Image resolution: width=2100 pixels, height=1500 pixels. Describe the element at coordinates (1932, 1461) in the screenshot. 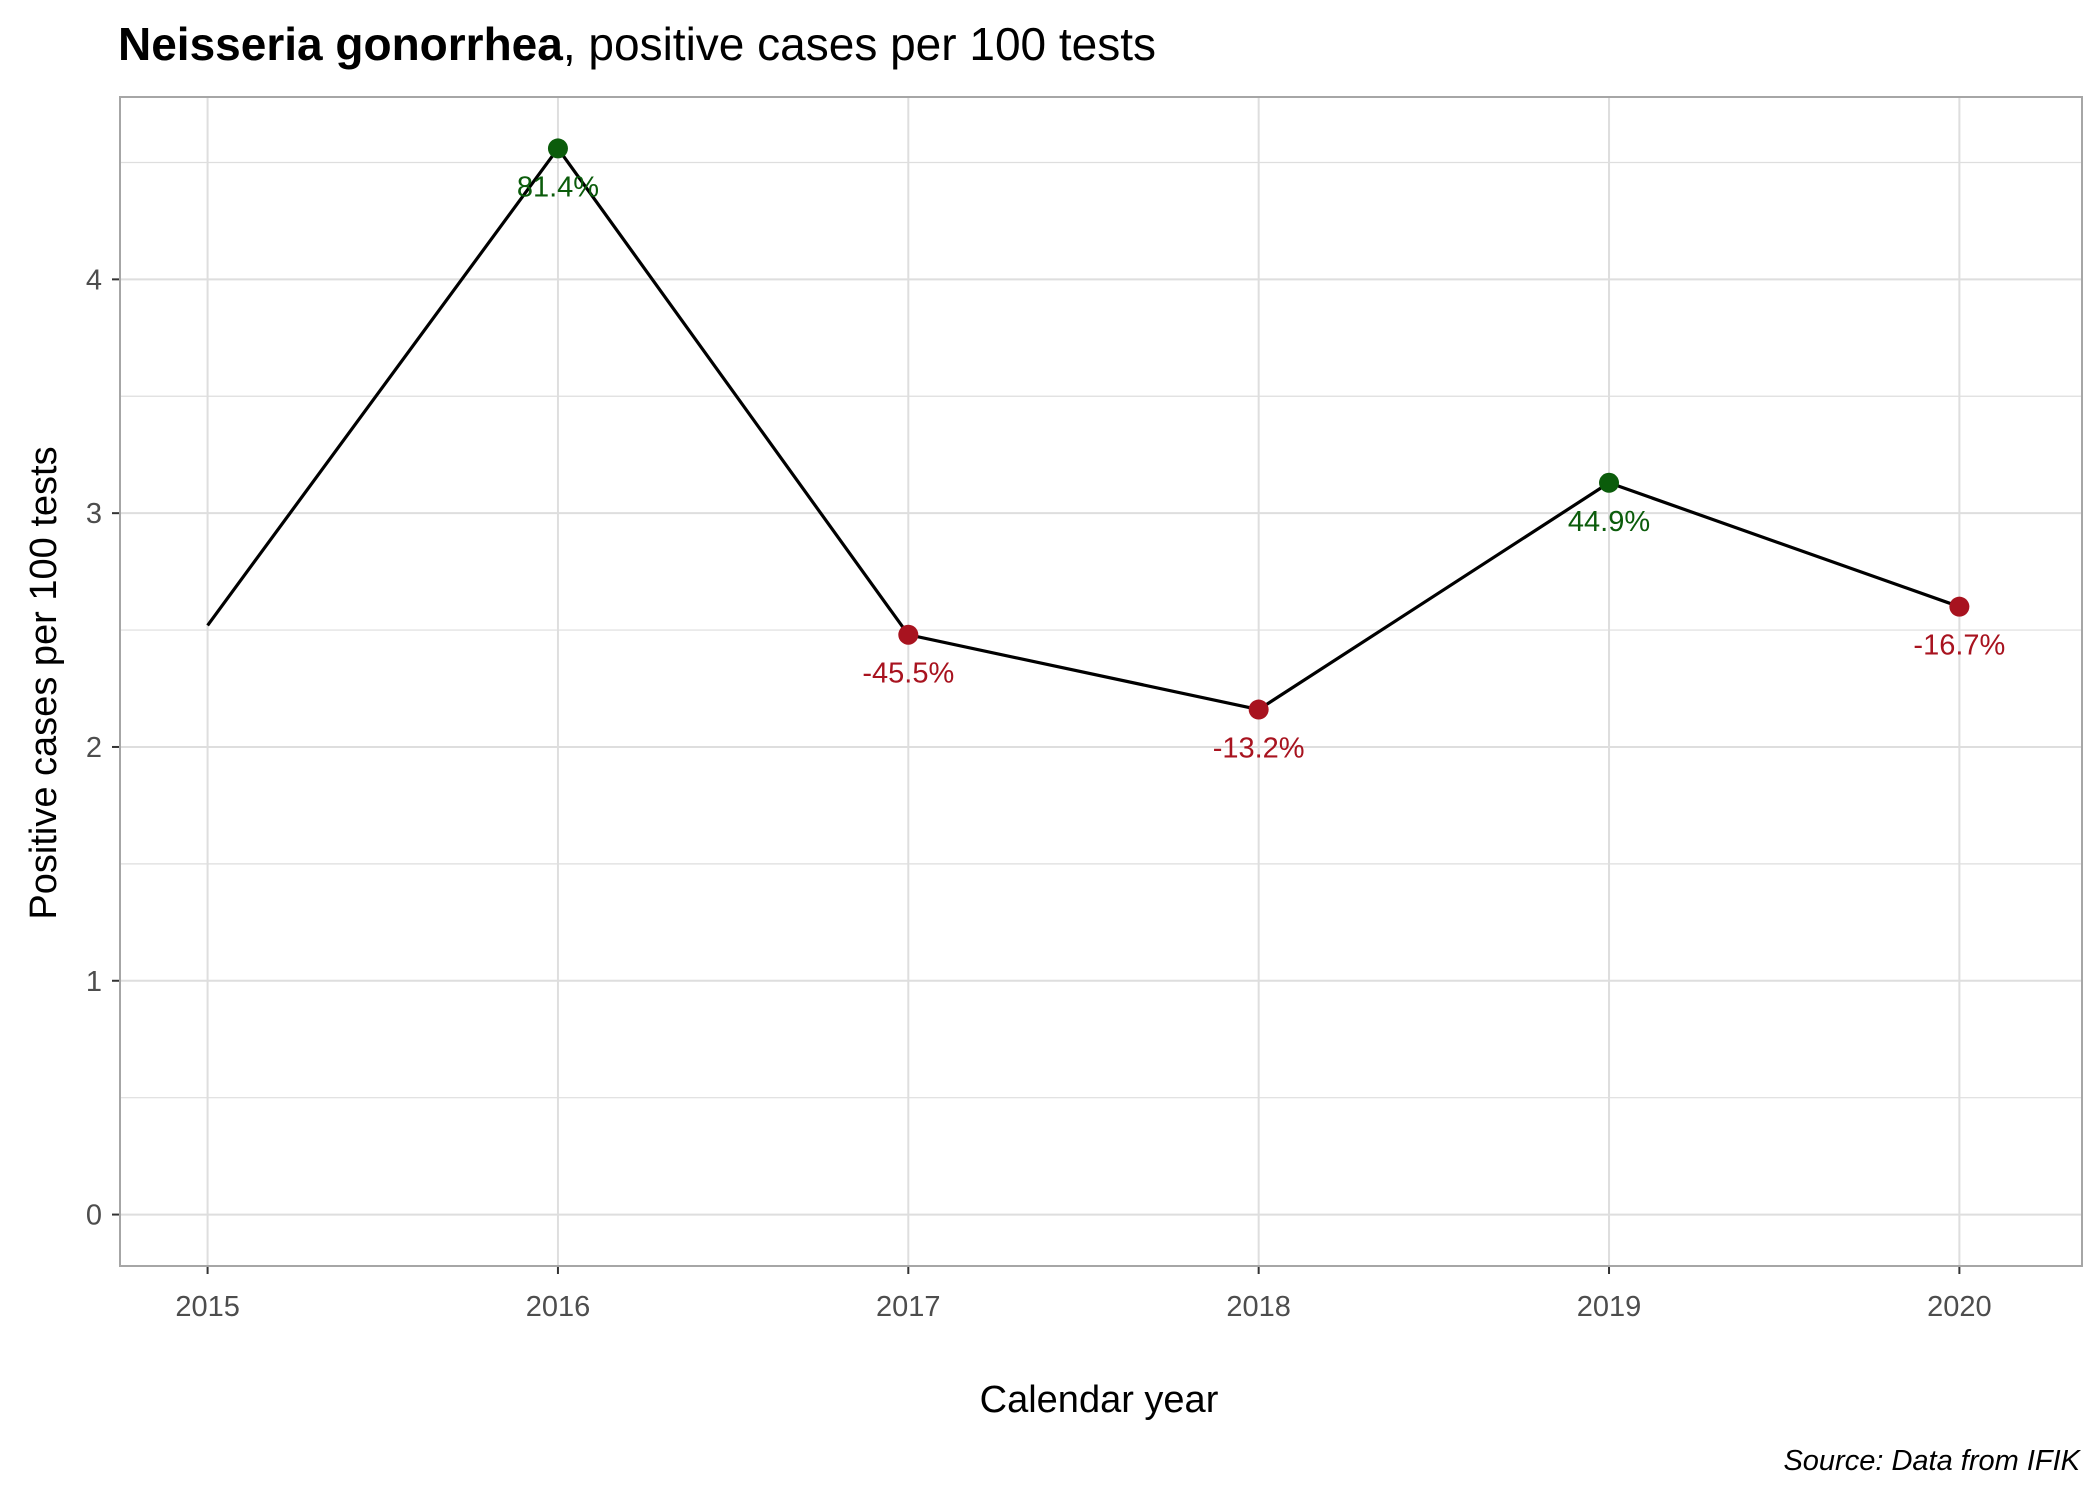

I see `source-caption: Source: Data from IFIK` at that location.